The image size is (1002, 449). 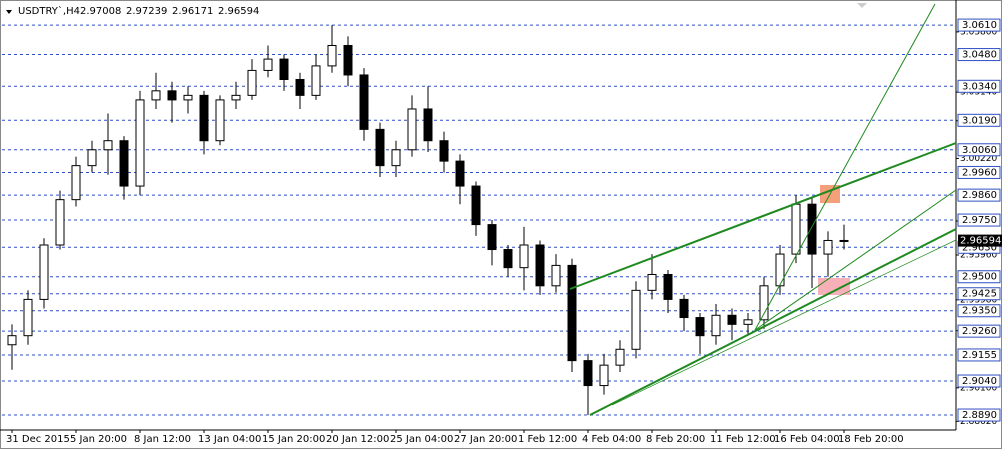 What do you see at coordinates (100, 11) in the screenshot?
I see `ohlc-value: 2.97008` at bounding box center [100, 11].